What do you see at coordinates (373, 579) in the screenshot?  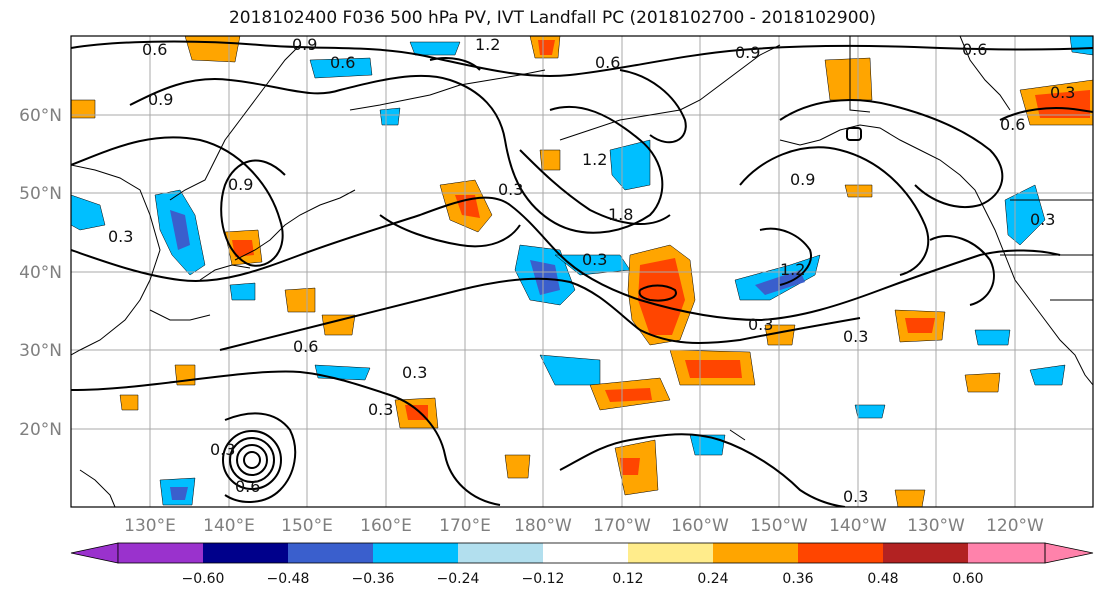 I see `colorbar-tick-label: −0.36` at bounding box center [373, 579].